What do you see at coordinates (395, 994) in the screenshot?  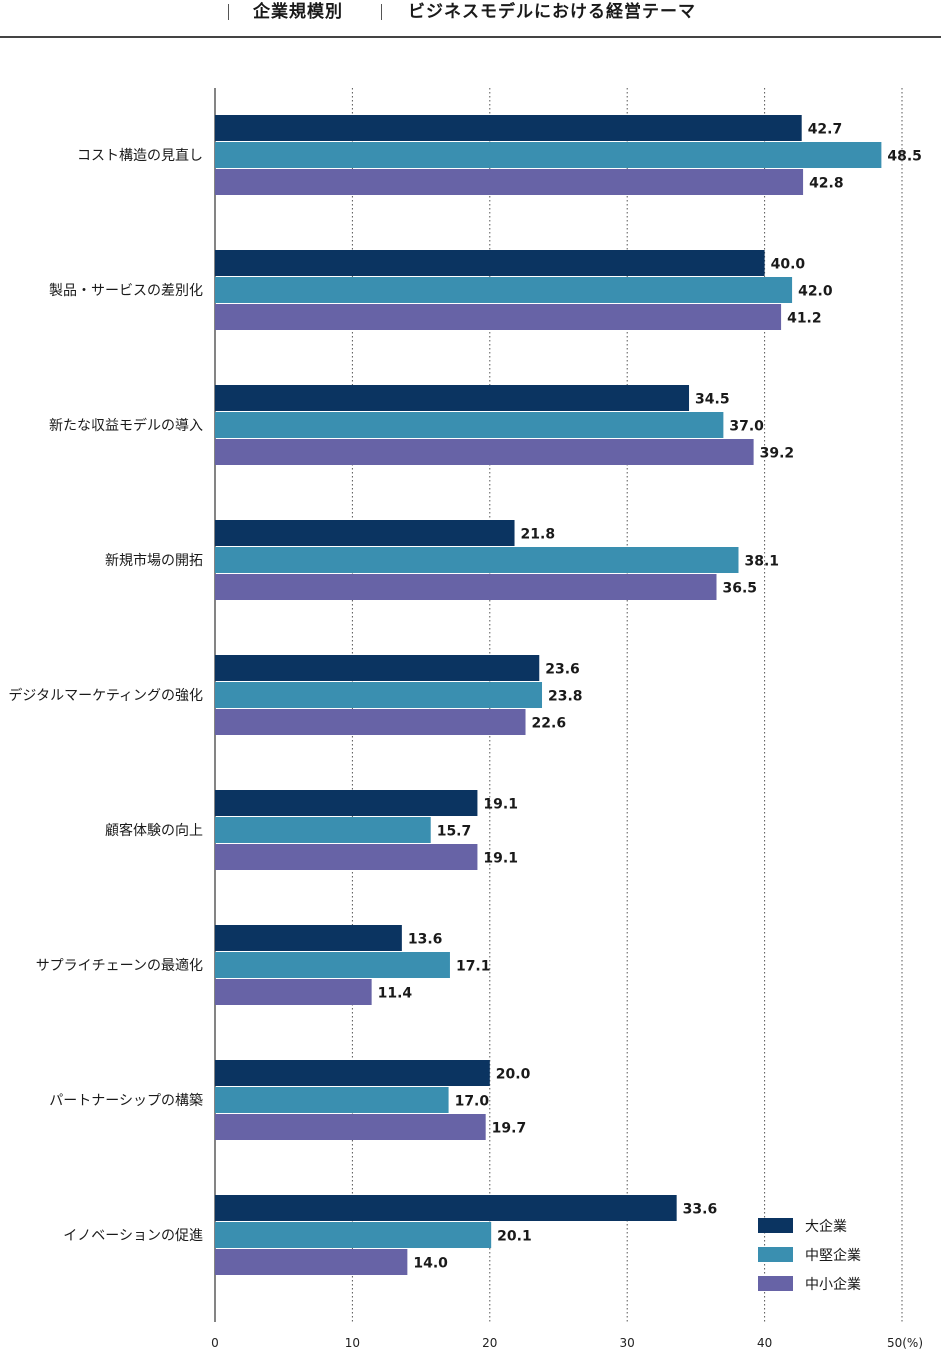 I see `data-label: 11.4` at bounding box center [395, 994].